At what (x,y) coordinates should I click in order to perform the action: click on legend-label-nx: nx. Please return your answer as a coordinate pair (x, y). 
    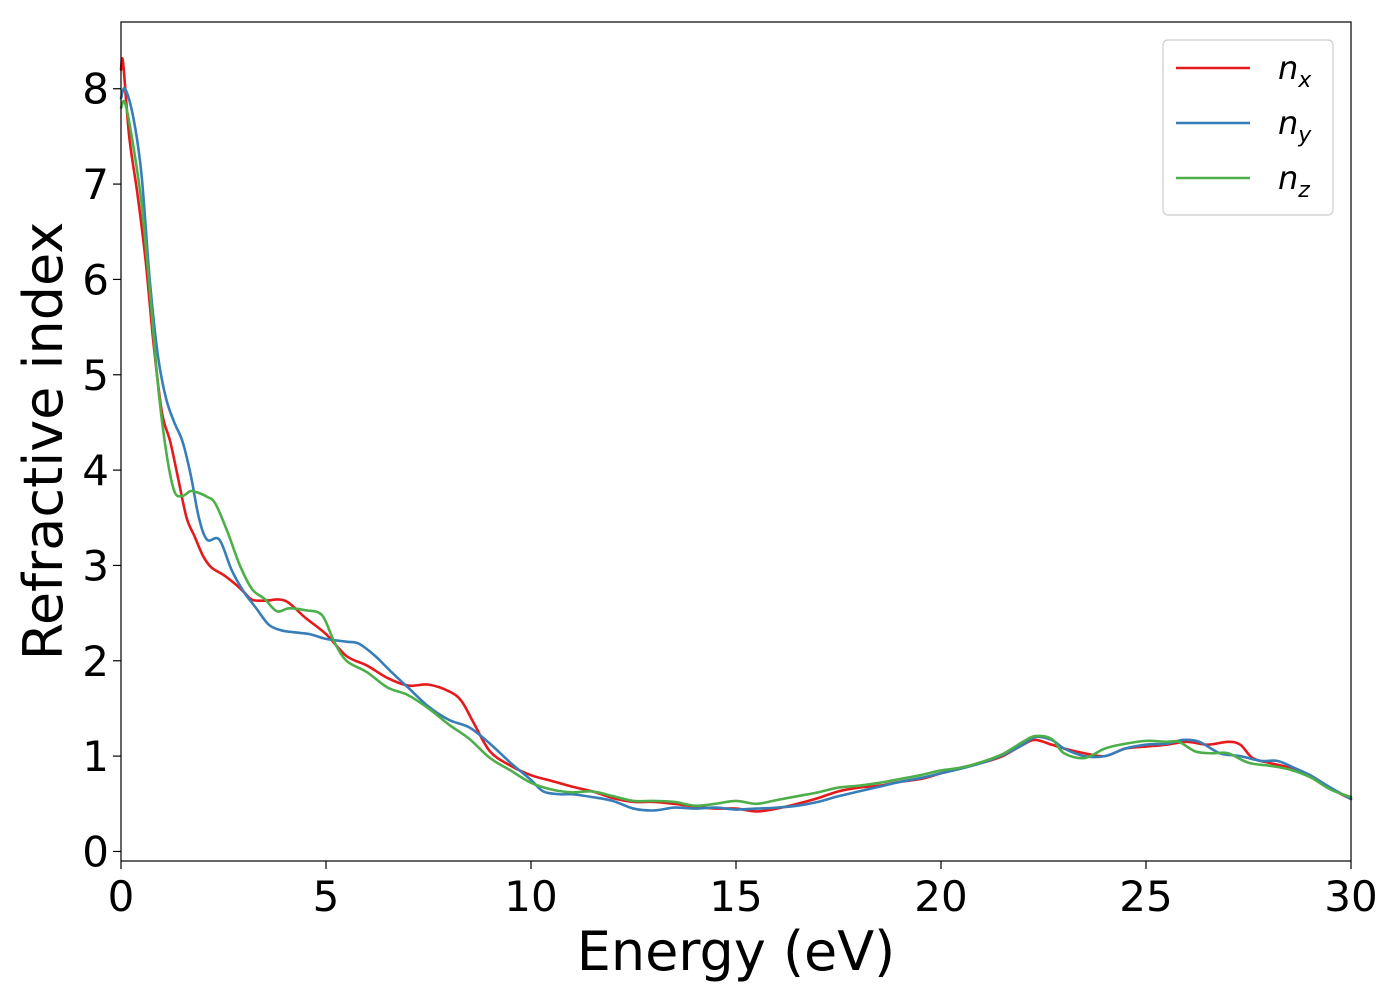
    Looking at the image, I should click on (1295, 71).